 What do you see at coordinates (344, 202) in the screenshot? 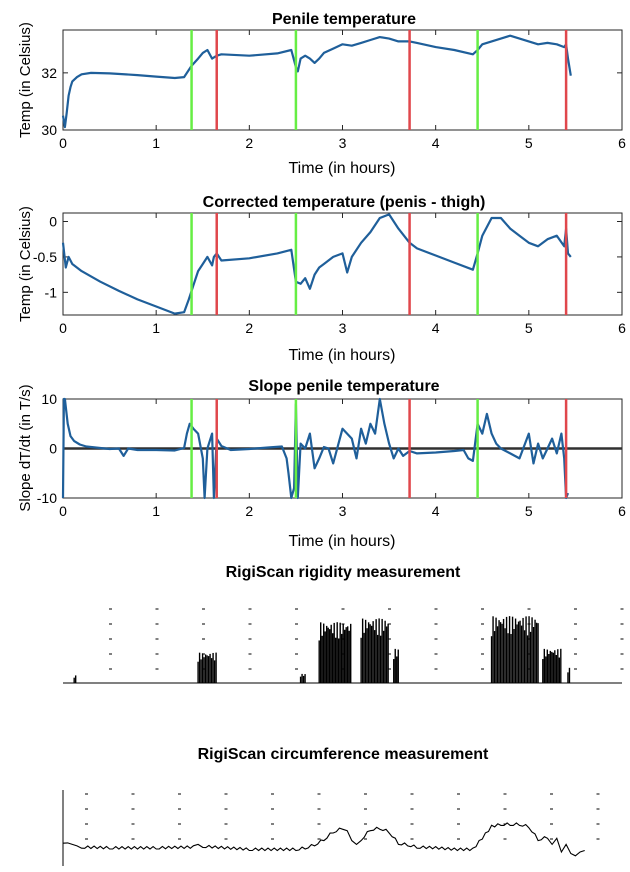
I see `chart-title: Corrected temperature (penis - thigh)` at bounding box center [344, 202].